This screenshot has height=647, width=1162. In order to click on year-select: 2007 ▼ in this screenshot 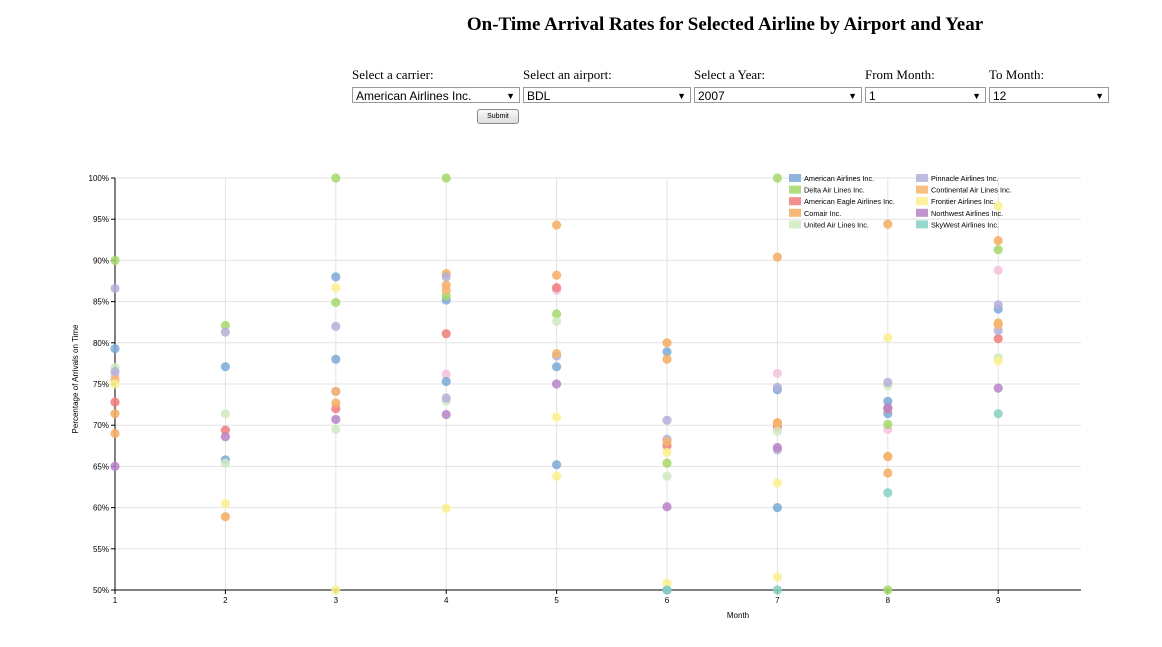, I will do `click(778, 95)`.